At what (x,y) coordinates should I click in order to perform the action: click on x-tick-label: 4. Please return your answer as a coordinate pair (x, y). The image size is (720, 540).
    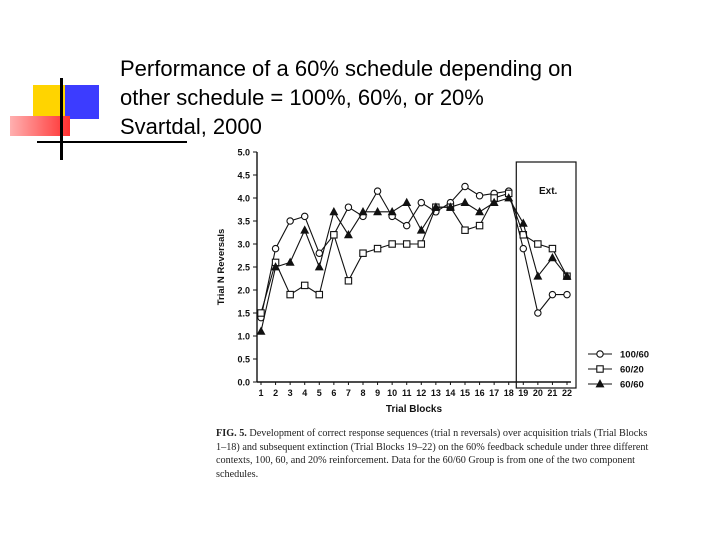
    Looking at the image, I should click on (304, 393).